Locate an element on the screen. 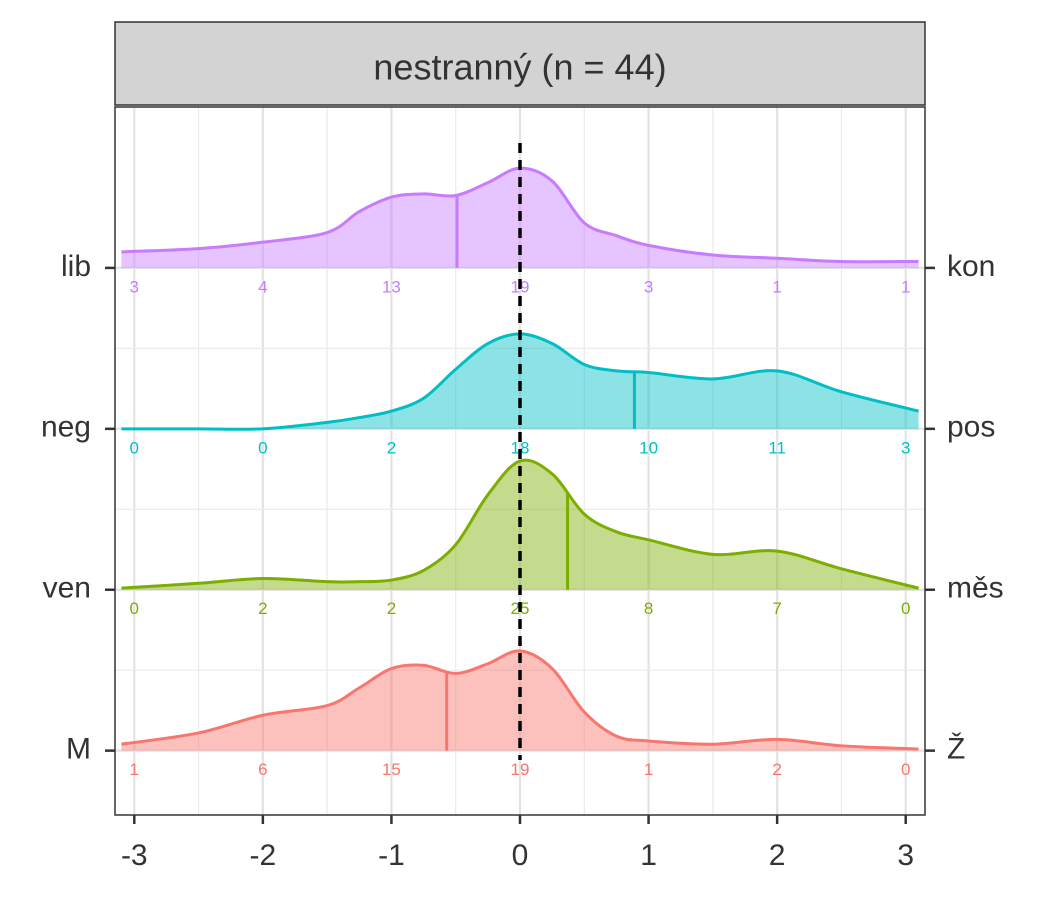  x-tick-label: 1 is located at coordinates (648, 855).